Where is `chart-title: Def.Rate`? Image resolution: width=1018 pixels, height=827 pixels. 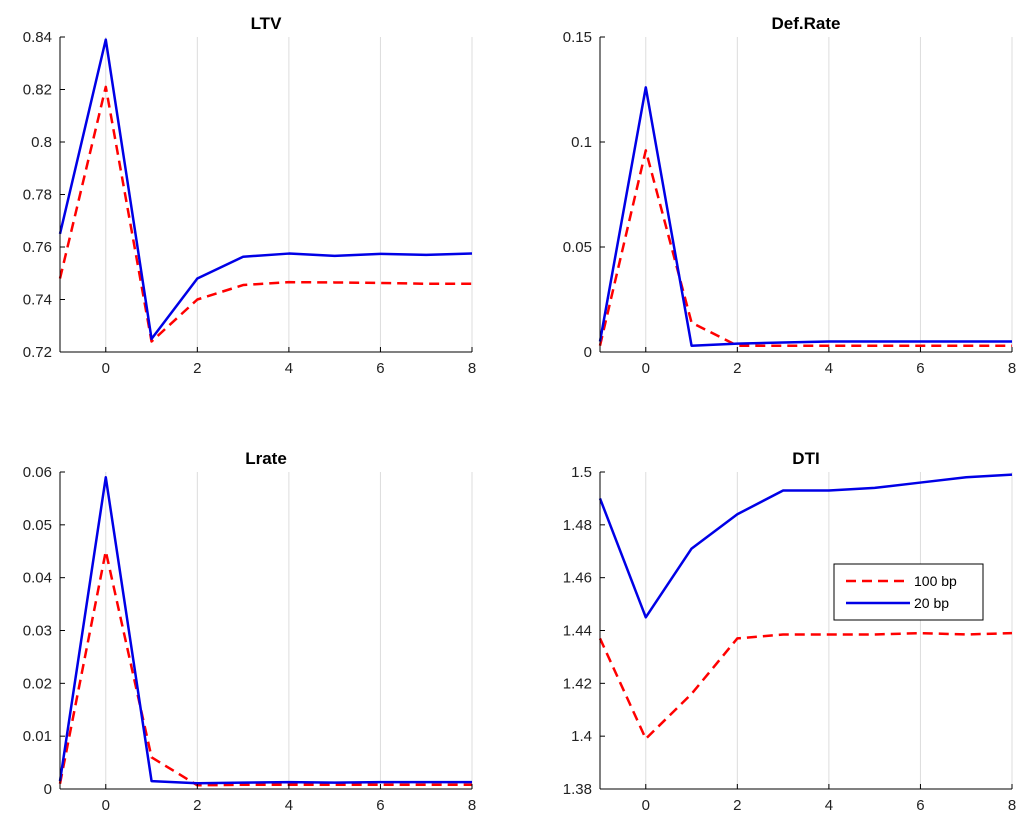
chart-title: Def.Rate is located at coordinates (806, 23).